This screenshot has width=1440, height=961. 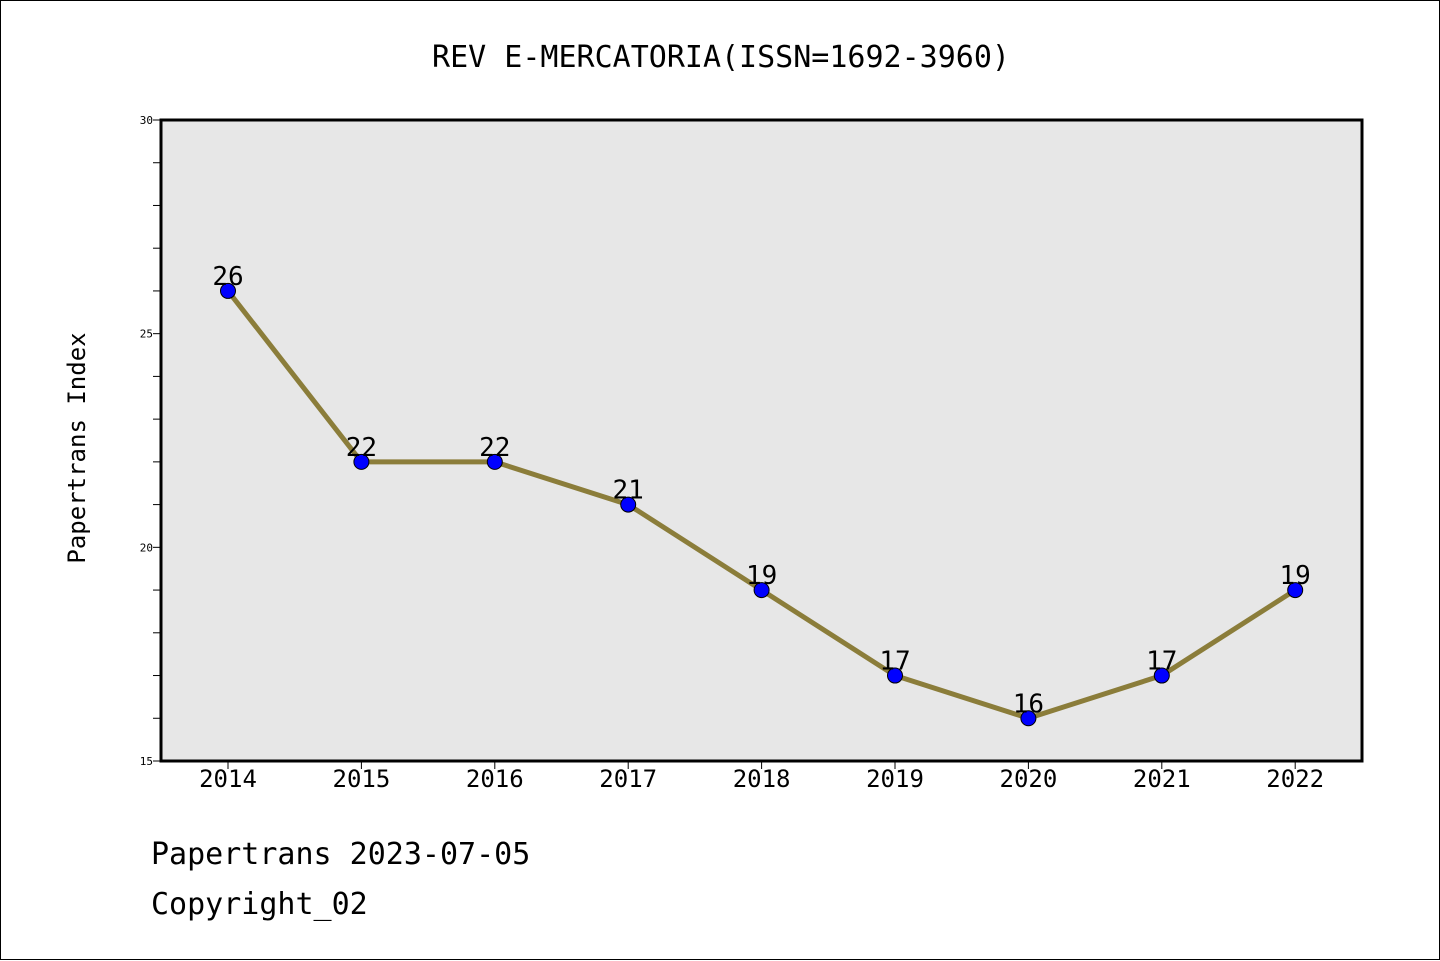 I want to click on y-tick-label: 30, so click(x=146, y=120).